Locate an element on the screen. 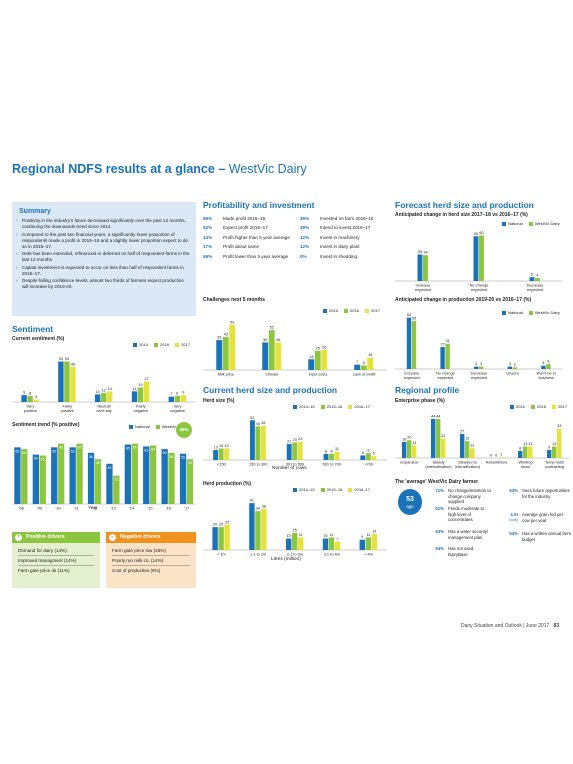 The height and width of the screenshot is (764, 573). bar-value-label: 31 is located at coordinates (447, 341).